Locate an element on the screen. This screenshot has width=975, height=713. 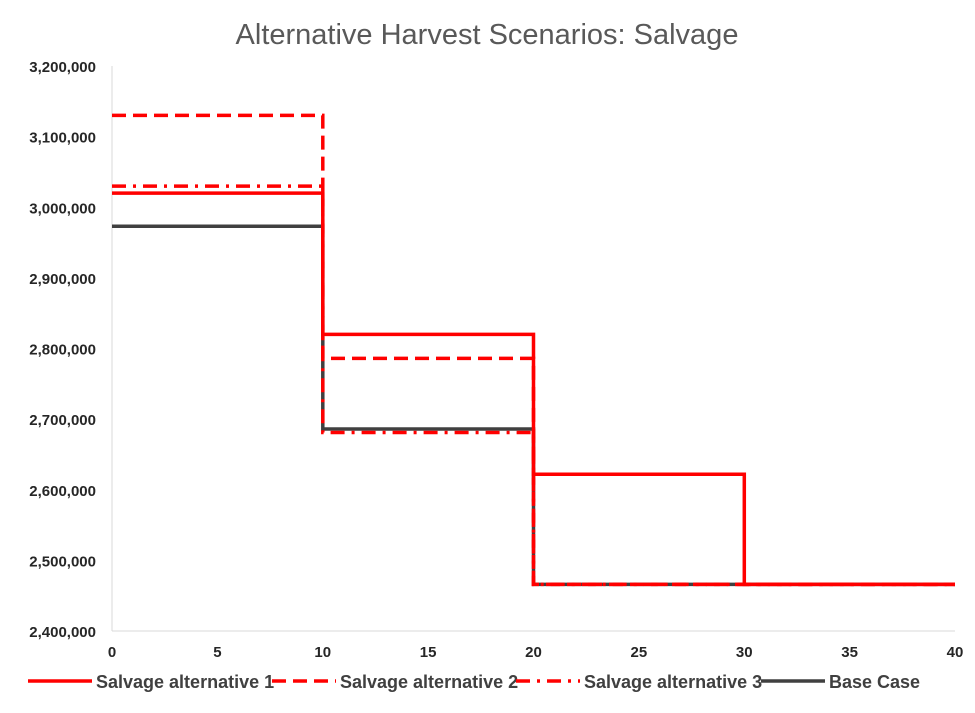
y-tick-label: 3,200,000 is located at coordinates (62, 67).